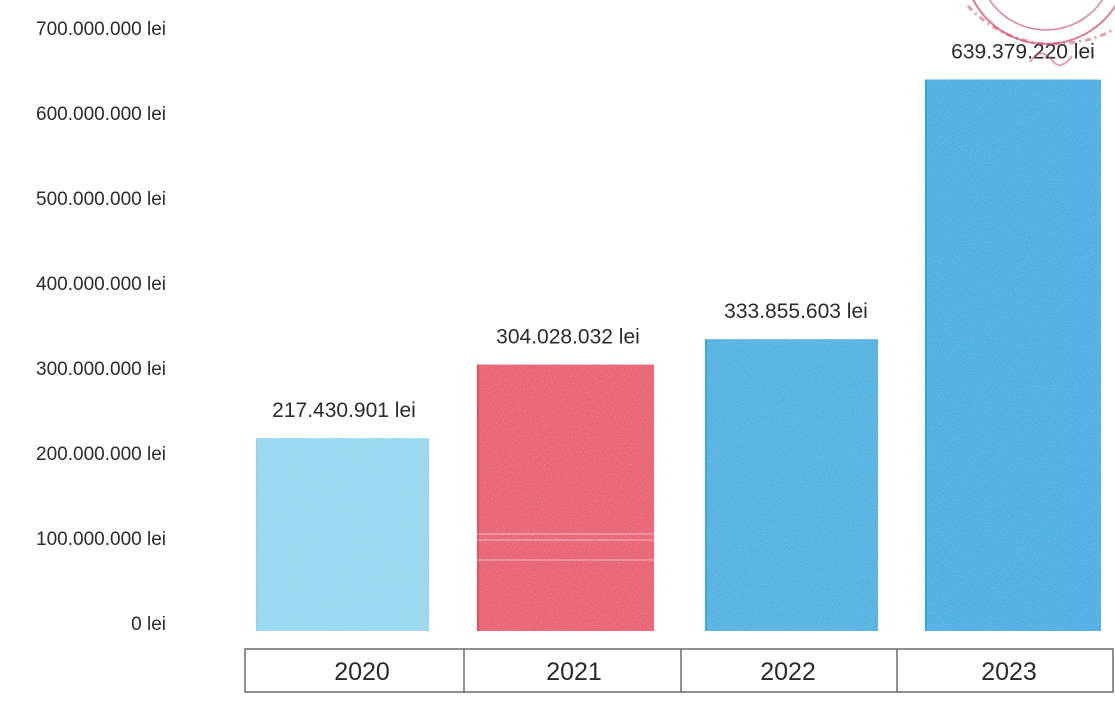 Image resolution: width=1115 pixels, height=702 pixels. Describe the element at coordinates (1046, 15) in the screenshot. I see `stamp-inner-ring` at that location.